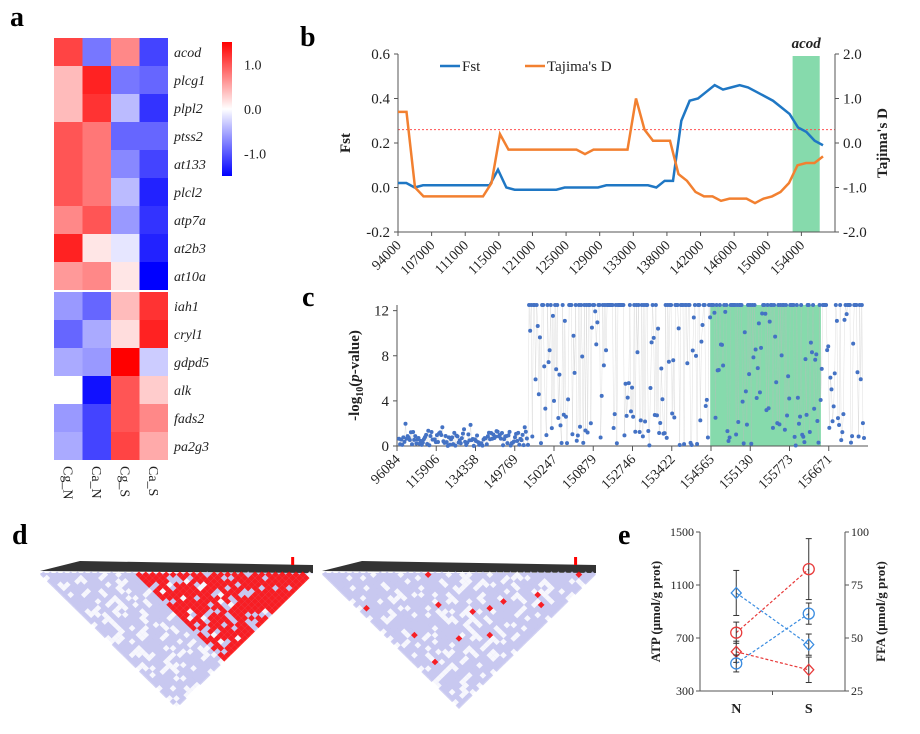  I want to click on y2-tick-label: 50, so click(857, 638).